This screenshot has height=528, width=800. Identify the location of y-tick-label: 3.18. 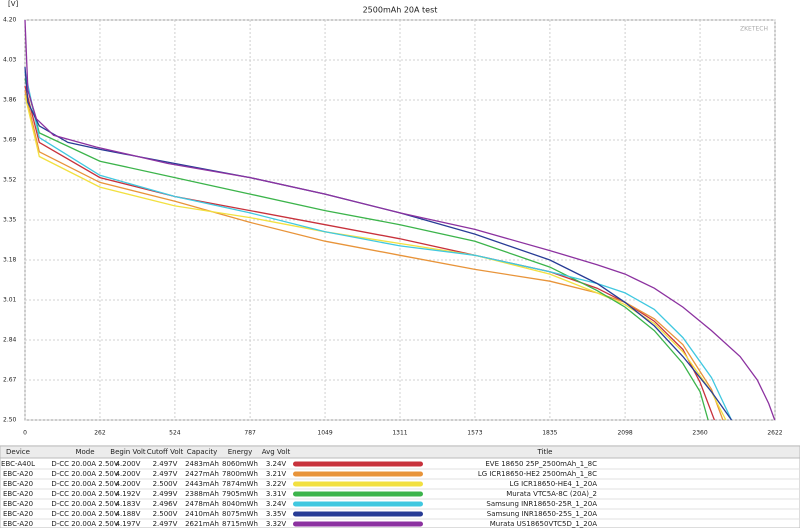
(10, 260).